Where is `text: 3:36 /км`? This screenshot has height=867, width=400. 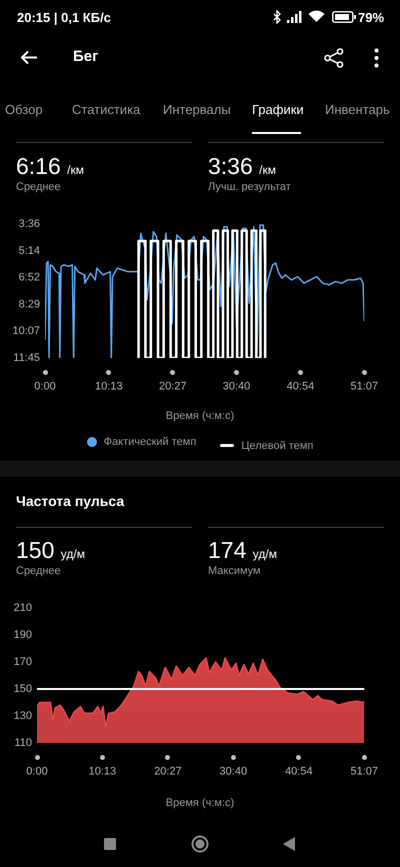
text: 3:36 /км is located at coordinates (242, 166).